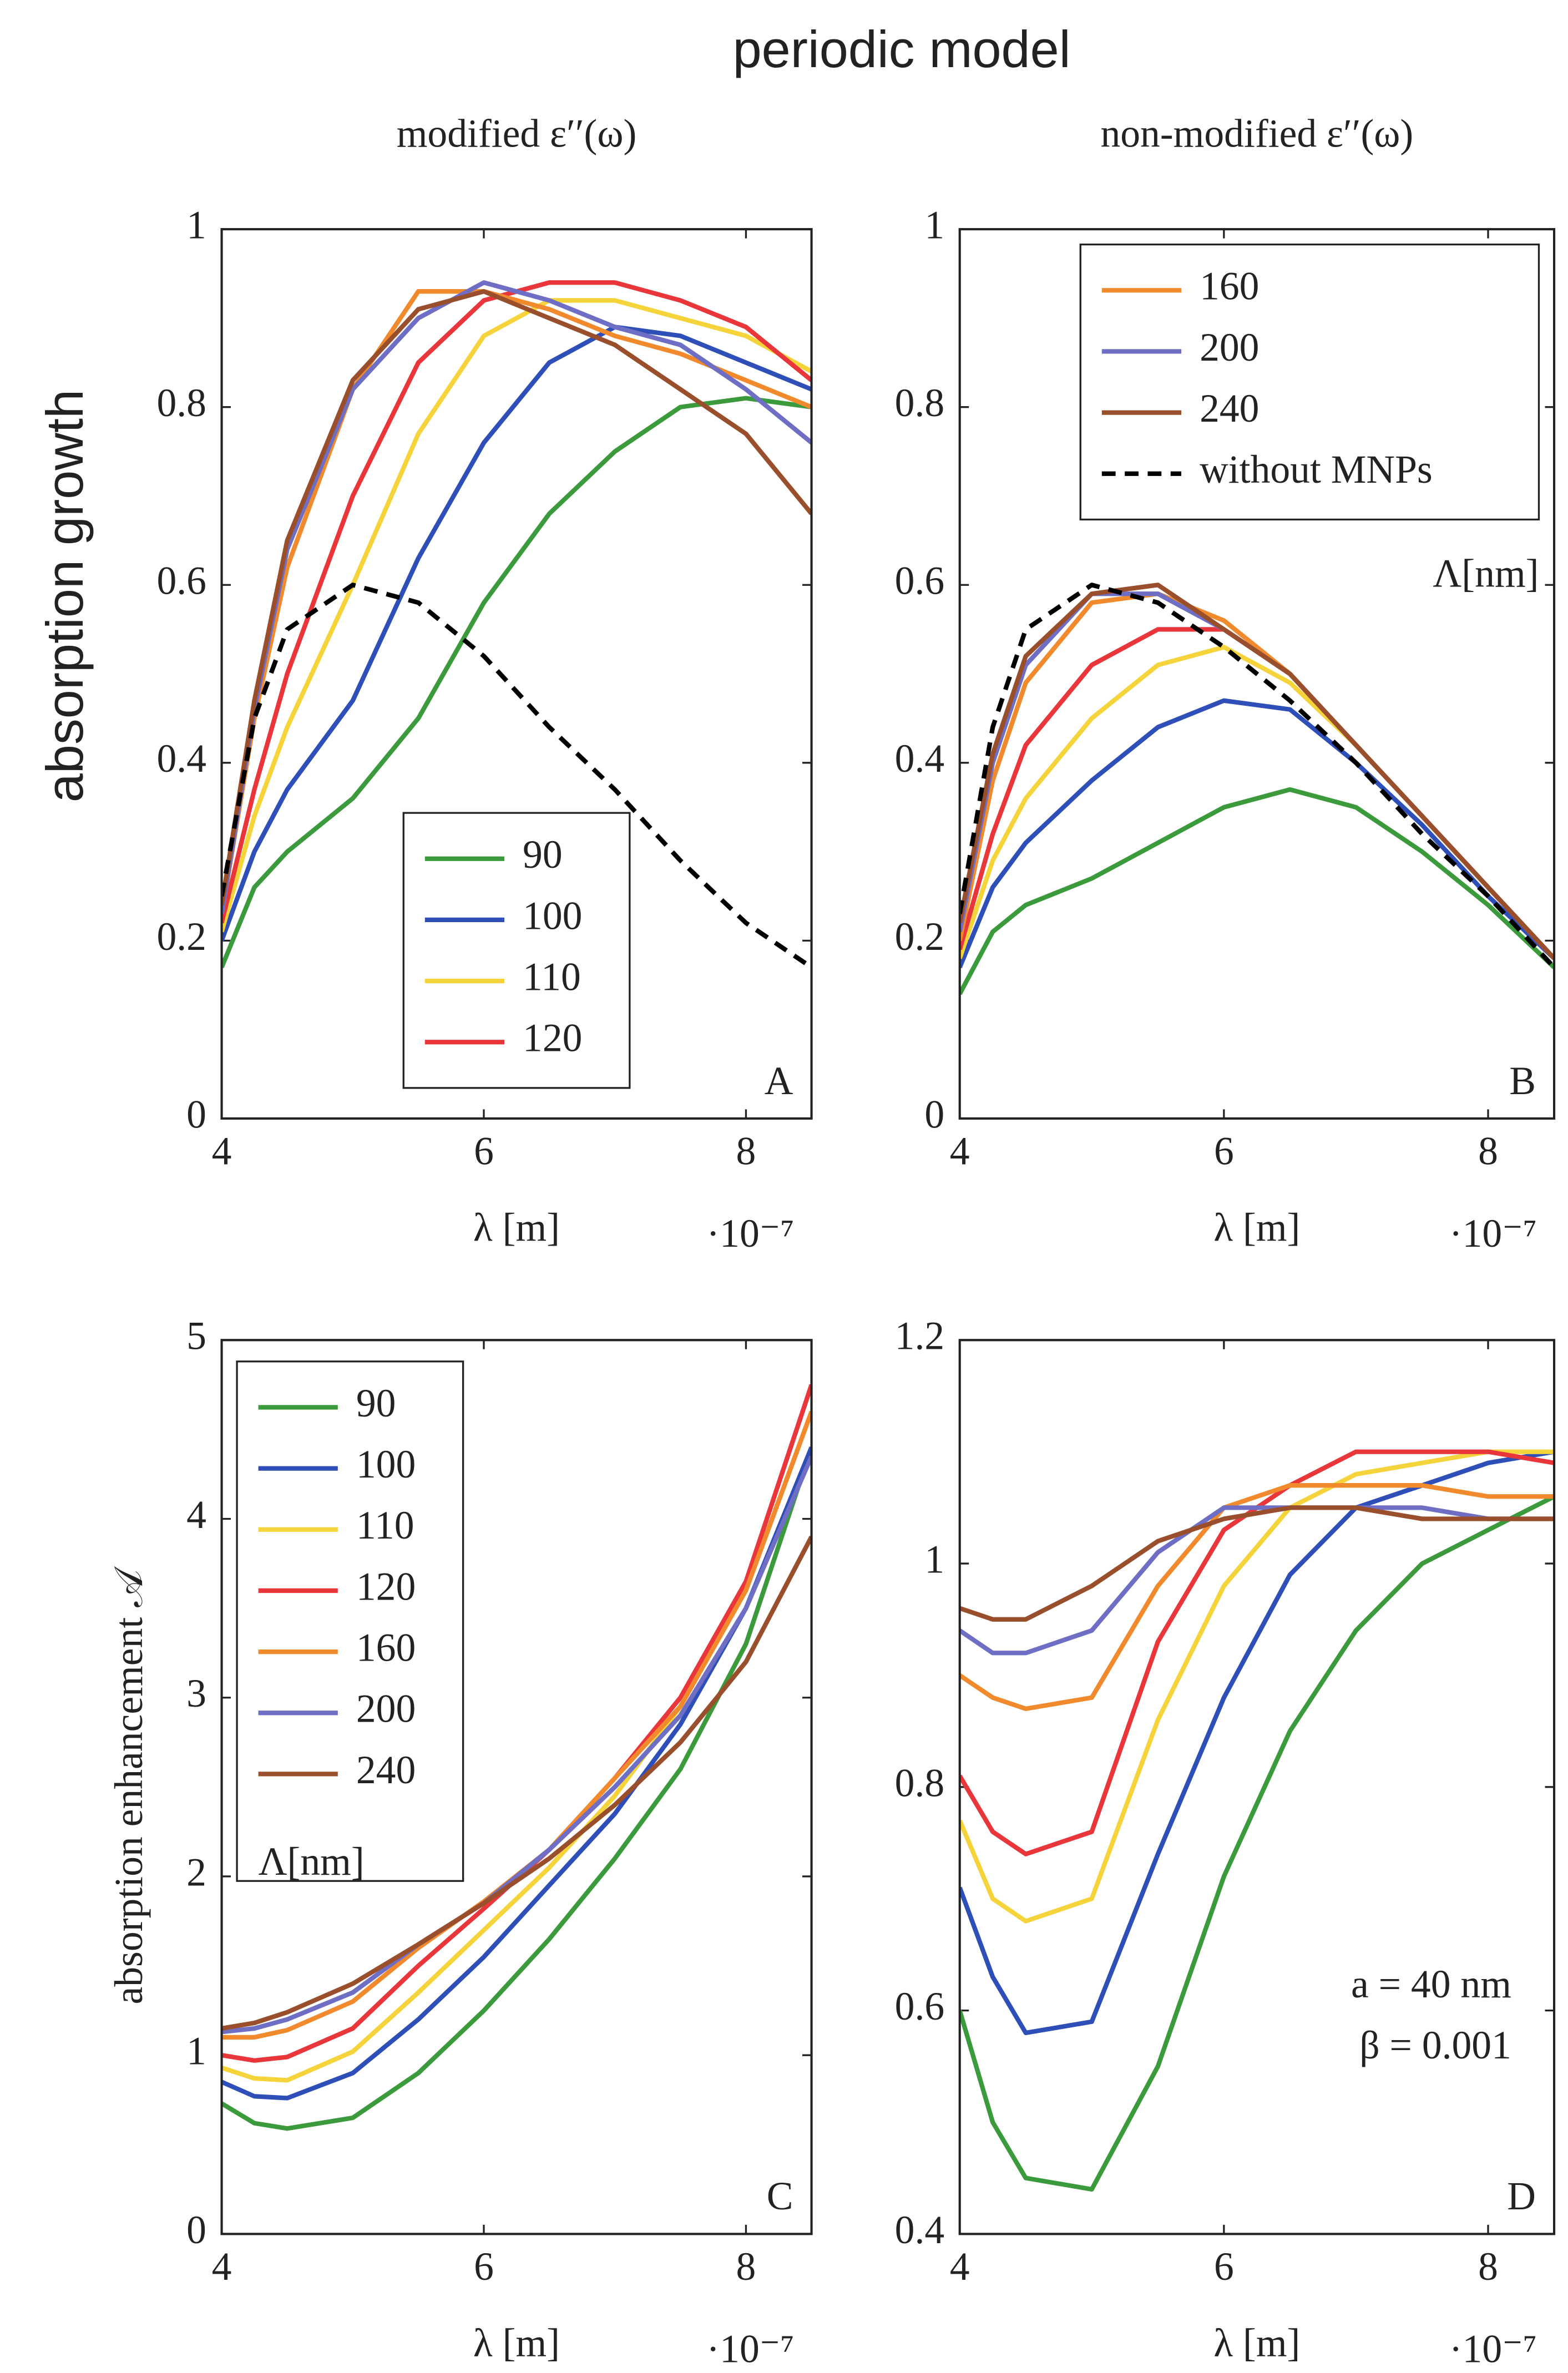 The width and height of the screenshot is (1568, 2373). Describe the element at coordinates (1431, 1984) in the screenshot. I see `annotation: a = 40 nm` at that location.